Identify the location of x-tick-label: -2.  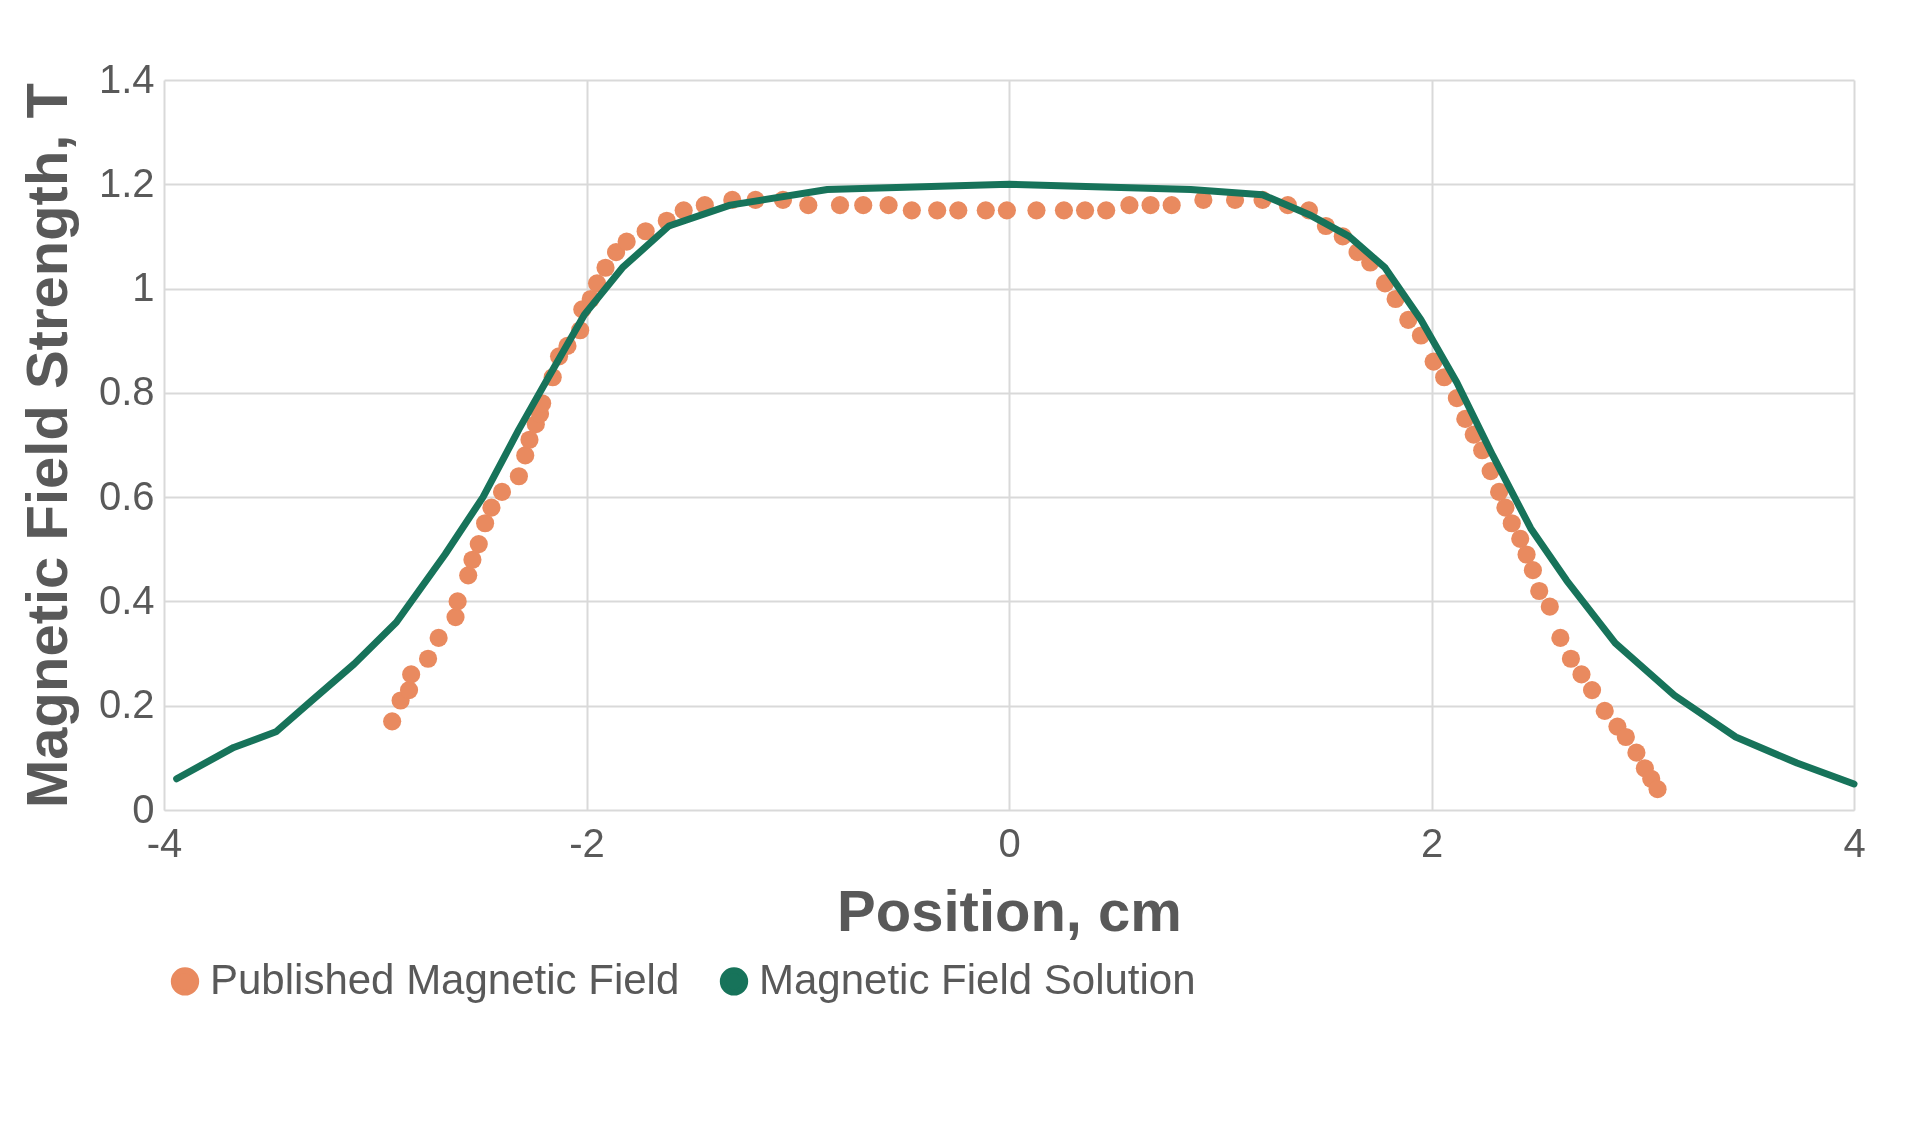
(587, 842).